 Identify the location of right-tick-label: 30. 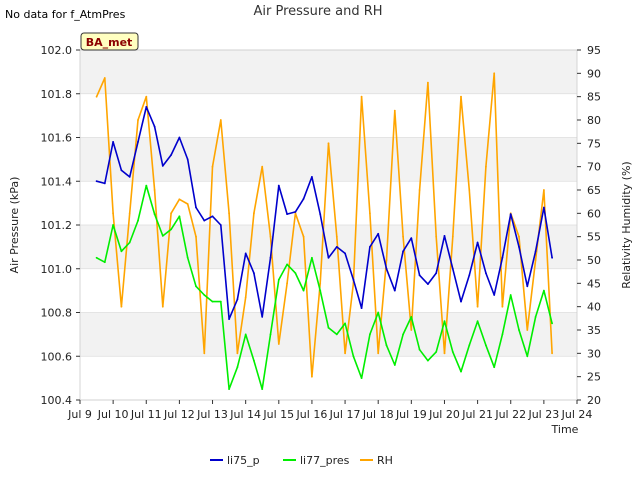
(594, 353).